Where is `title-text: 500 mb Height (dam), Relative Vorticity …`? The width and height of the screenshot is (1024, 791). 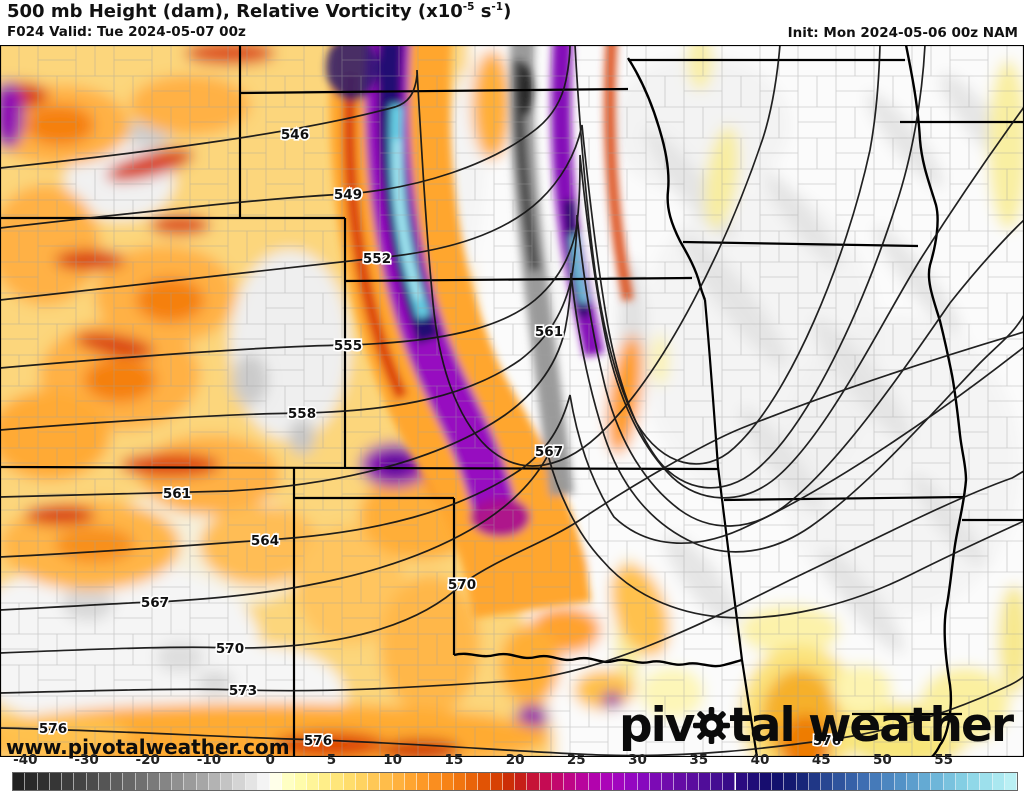 title-text: 500 mb Height (dam), Relative Vorticity … is located at coordinates (235, 11).